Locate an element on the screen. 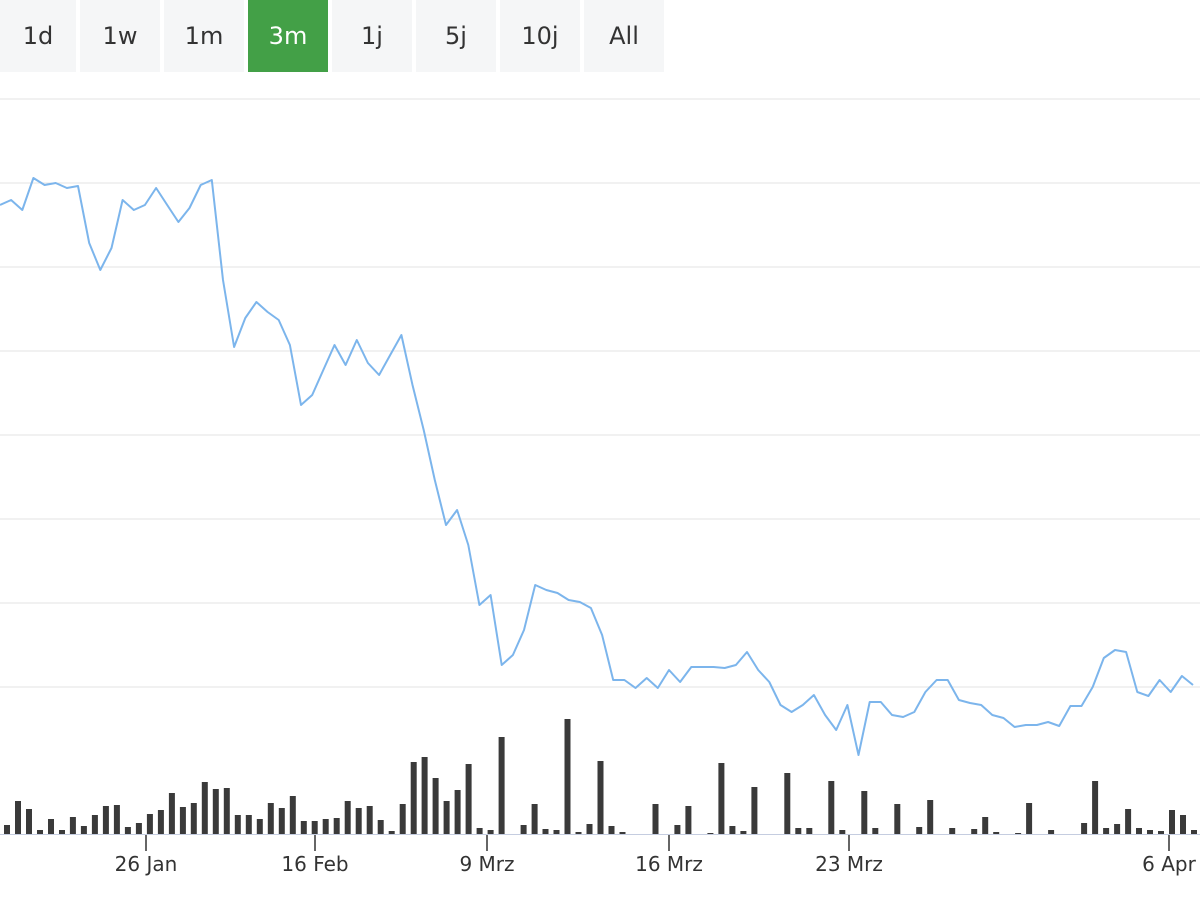 This screenshot has height=900, width=1200. range-button-all: All is located at coordinates (624, 36).